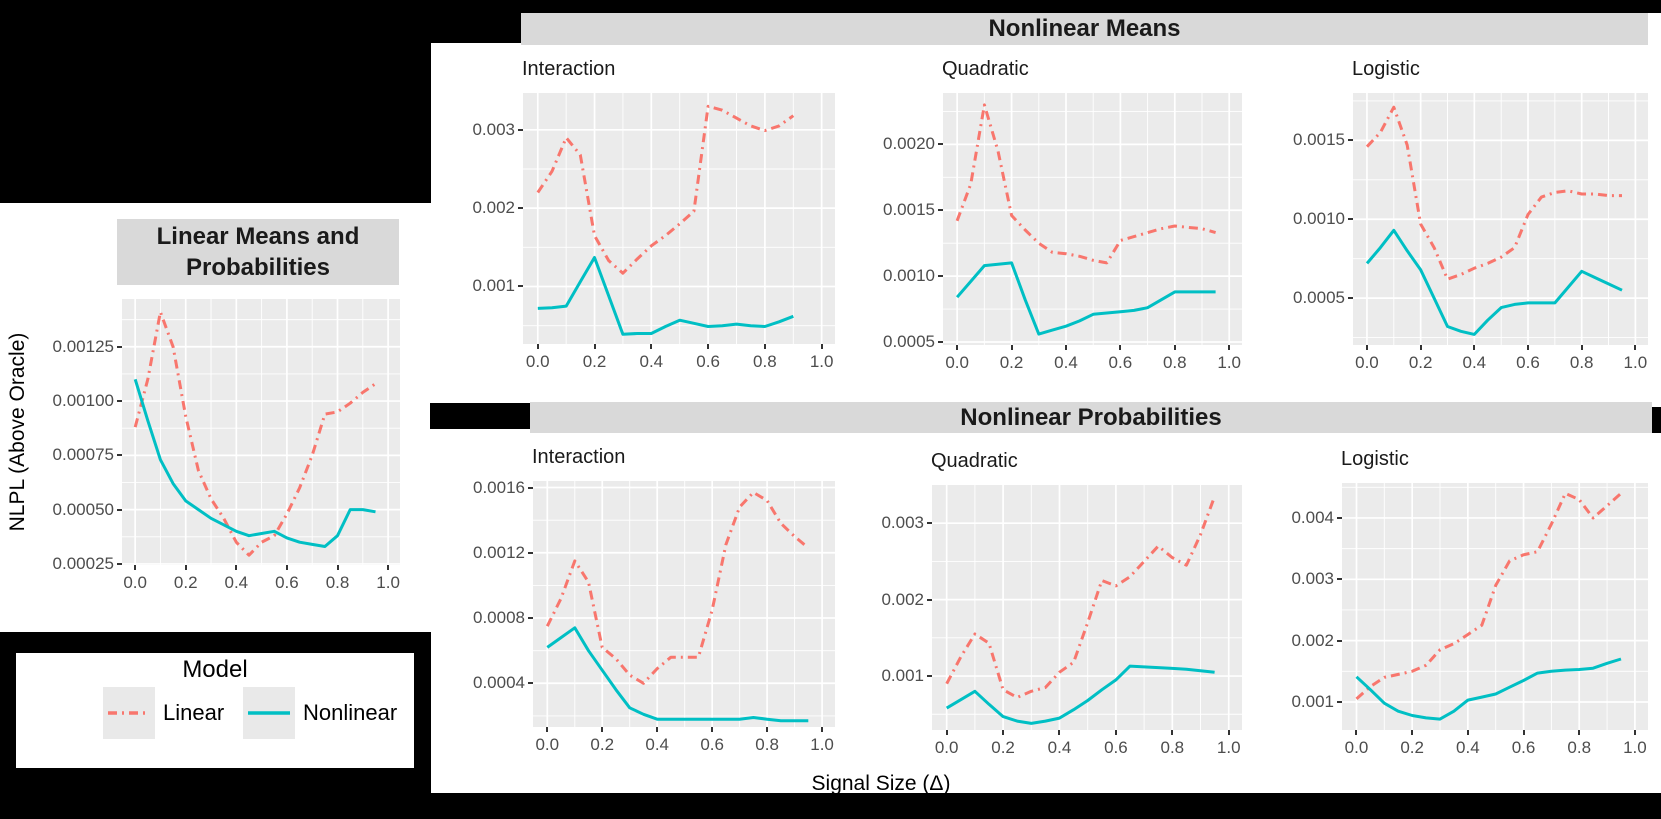 Image resolution: width=1661 pixels, height=819 pixels. I want to click on panel-title-interaction-means: Interaction, so click(569, 69).